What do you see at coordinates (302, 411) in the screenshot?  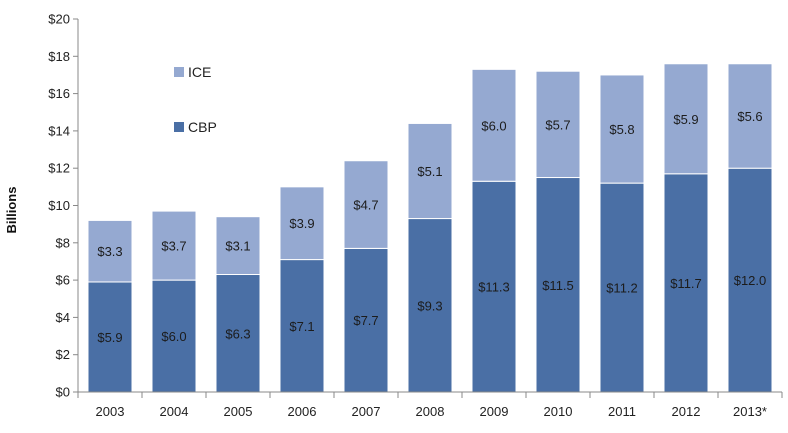 I see `x-tick-label: 2006` at bounding box center [302, 411].